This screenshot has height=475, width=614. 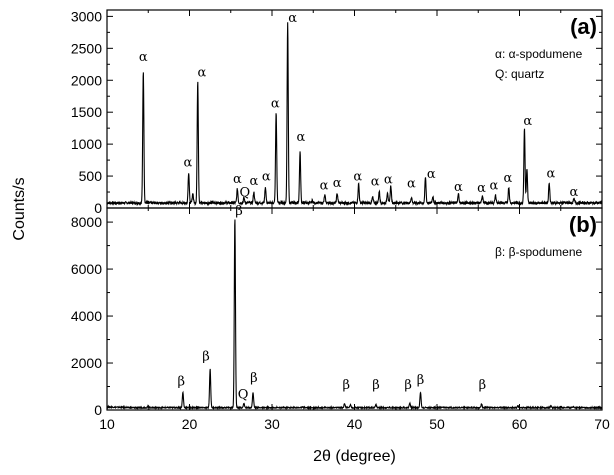 What do you see at coordinates (539, 252) in the screenshot?
I see `legend-entry: β: β-spodumene` at bounding box center [539, 252].